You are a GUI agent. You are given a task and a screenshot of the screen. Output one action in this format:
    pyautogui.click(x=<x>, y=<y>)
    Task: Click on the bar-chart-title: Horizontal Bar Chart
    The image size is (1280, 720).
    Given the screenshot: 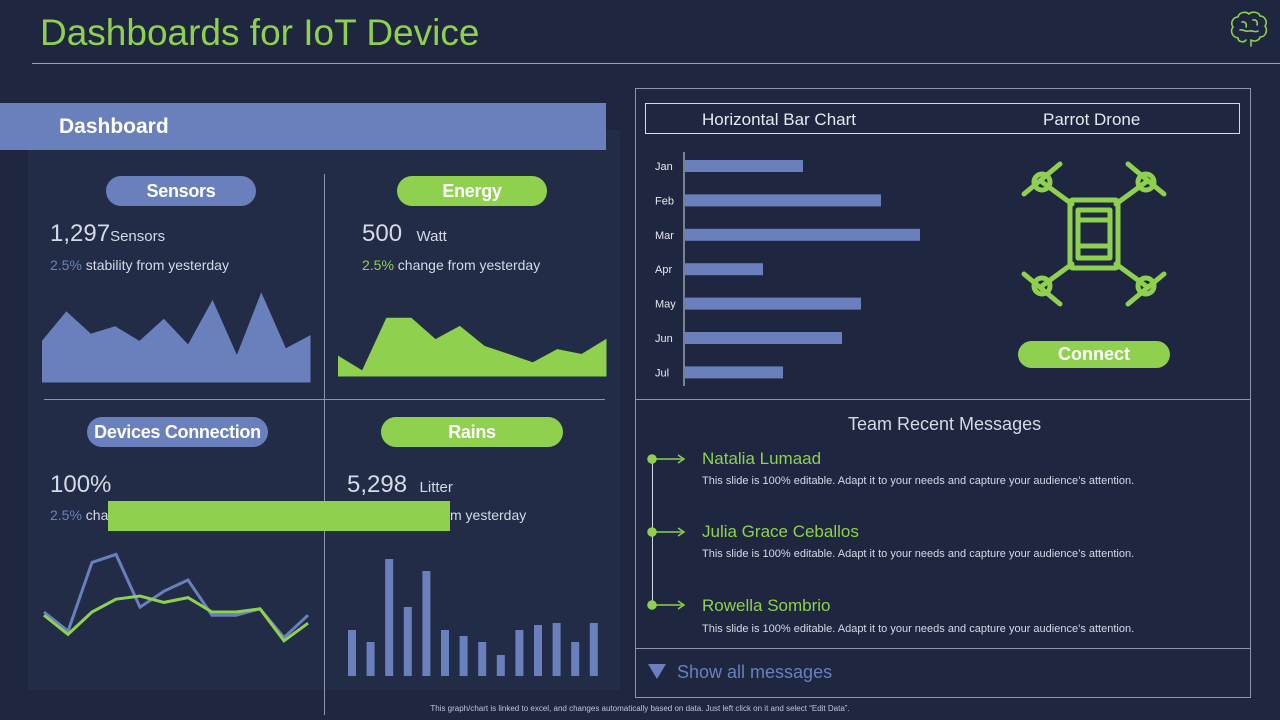 What is the action you would take?
    pyautogui.click(x=779, y=119)
    